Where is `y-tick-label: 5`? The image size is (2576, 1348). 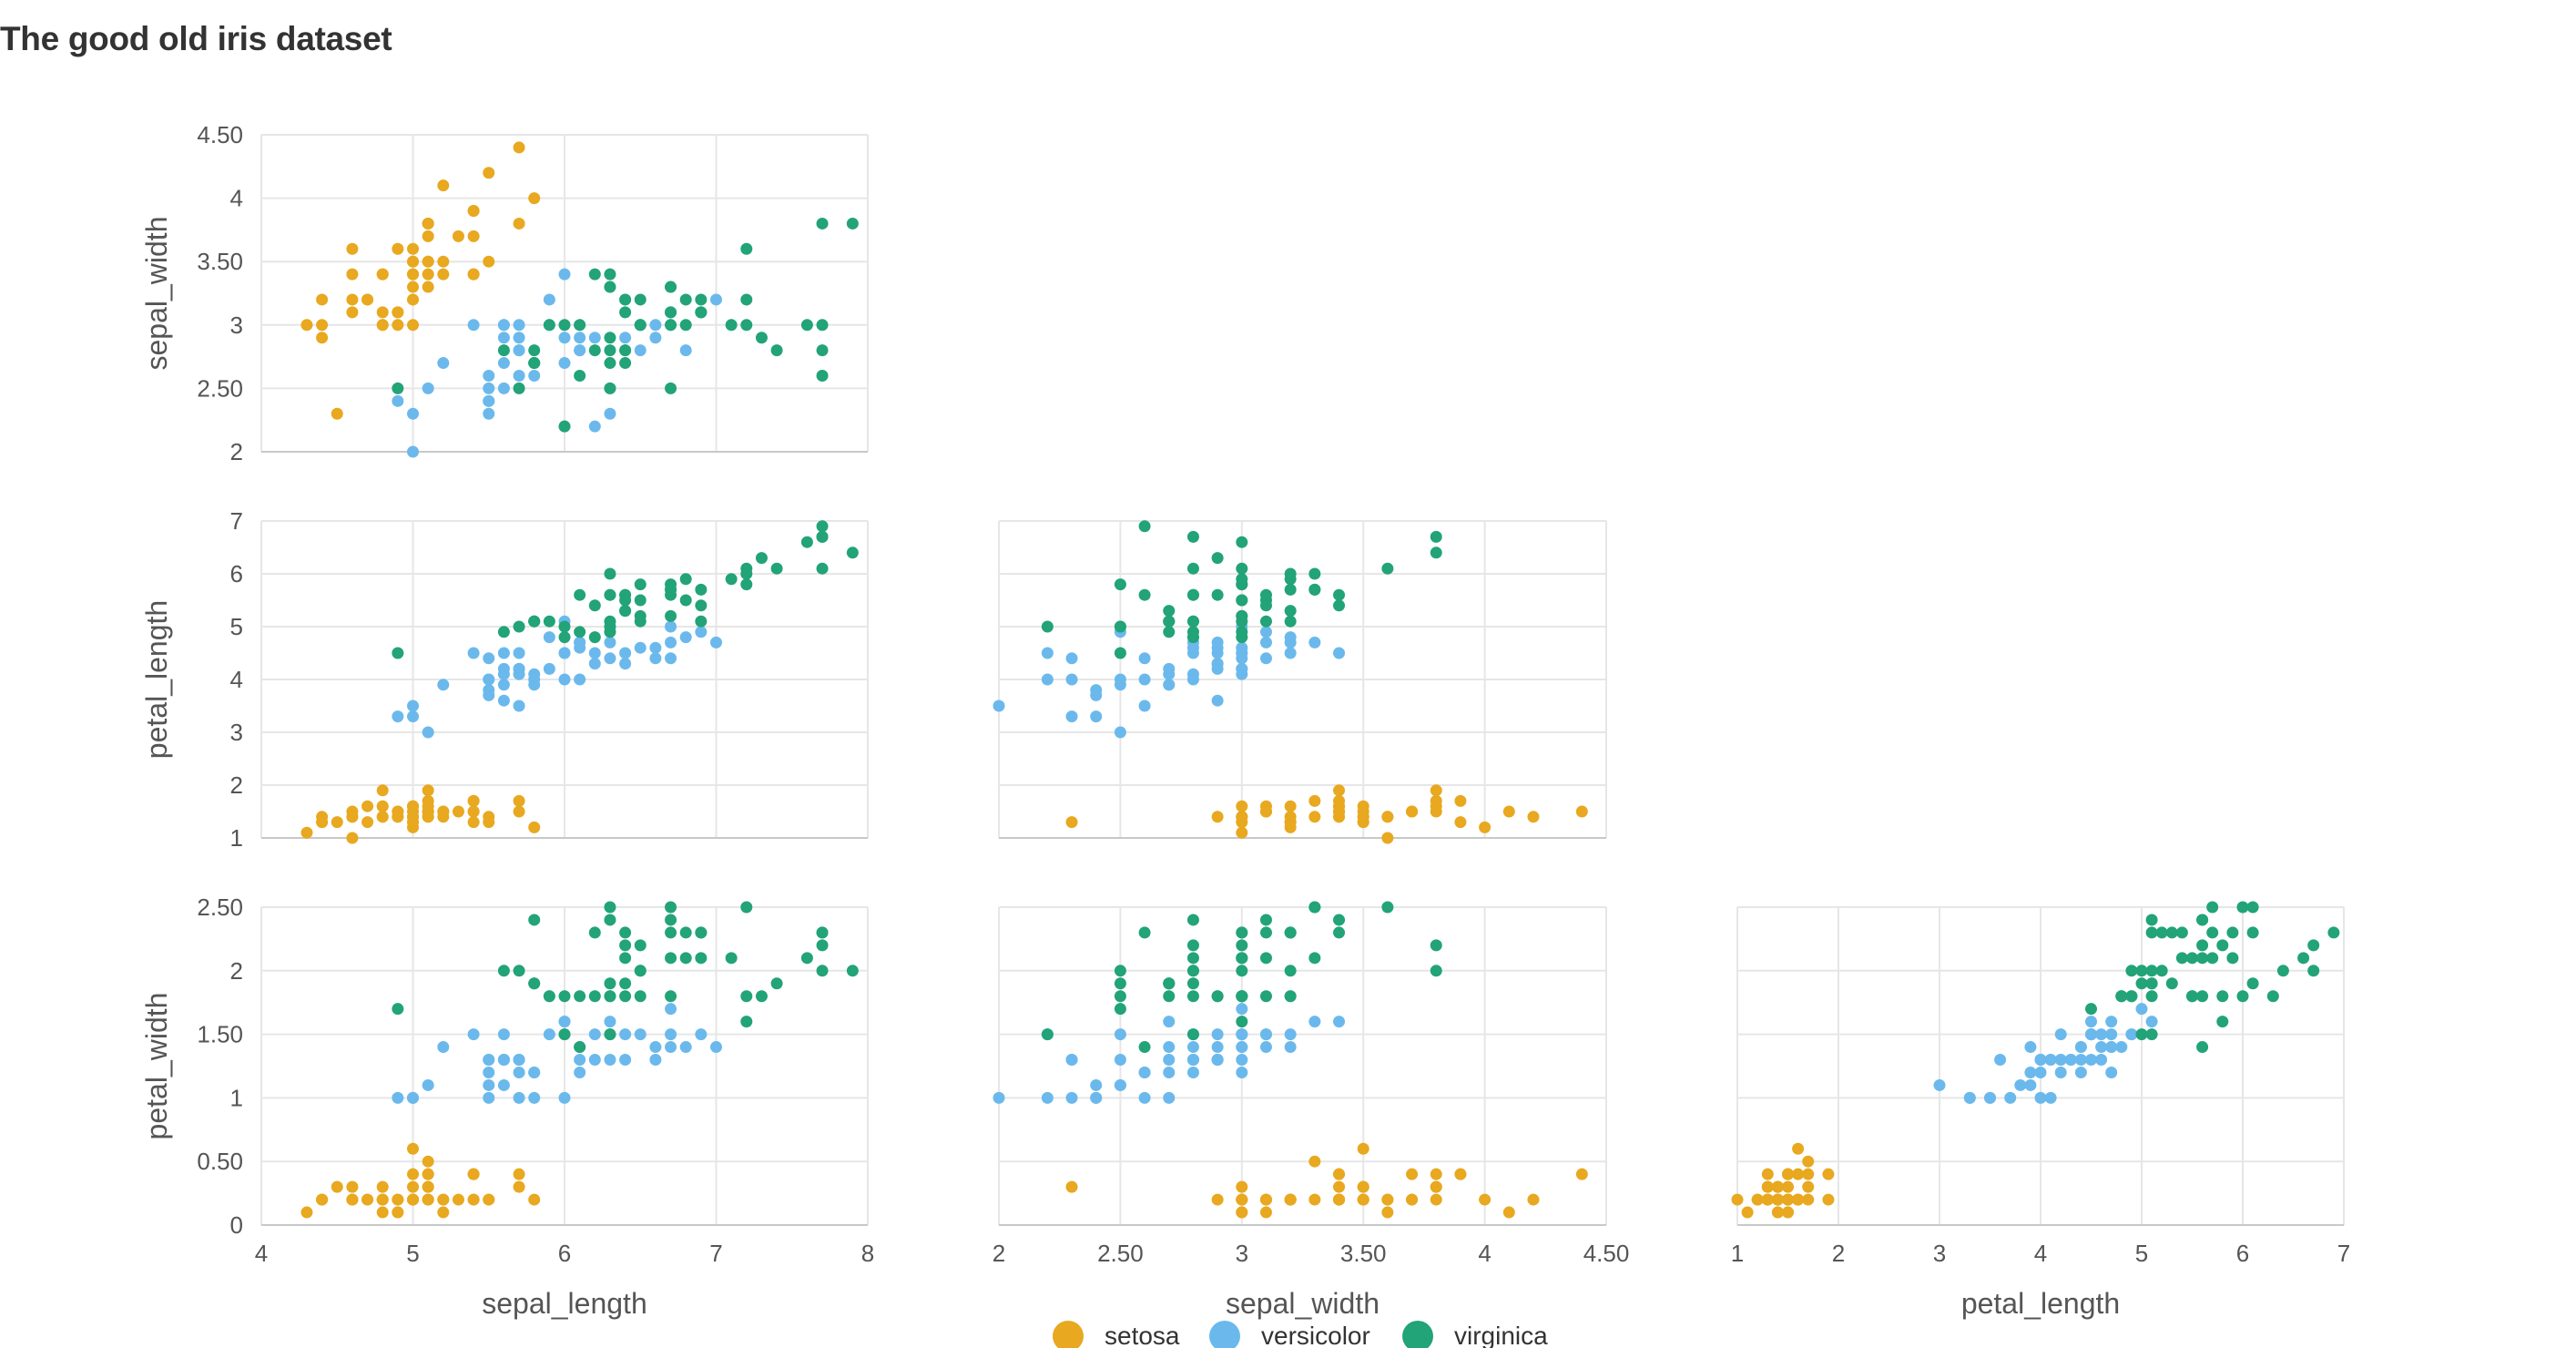
y-tick-label: 5 is located at coordinates (237, 626).